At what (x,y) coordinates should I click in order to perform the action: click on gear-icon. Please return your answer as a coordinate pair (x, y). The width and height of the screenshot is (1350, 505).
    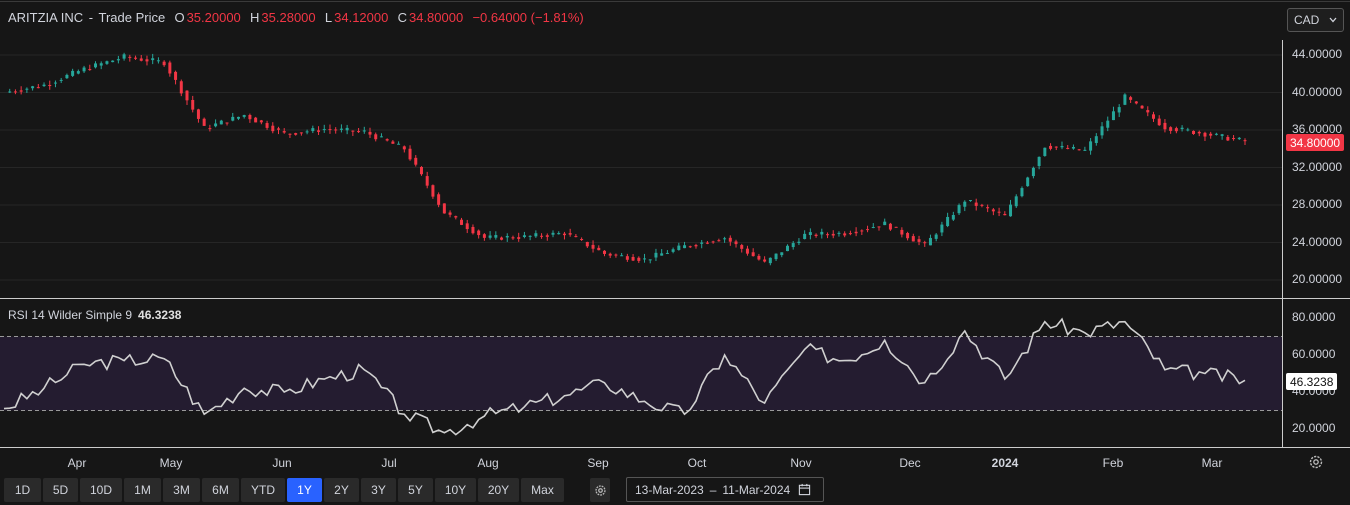
    Looking at the image, I should click on (1316, 462).